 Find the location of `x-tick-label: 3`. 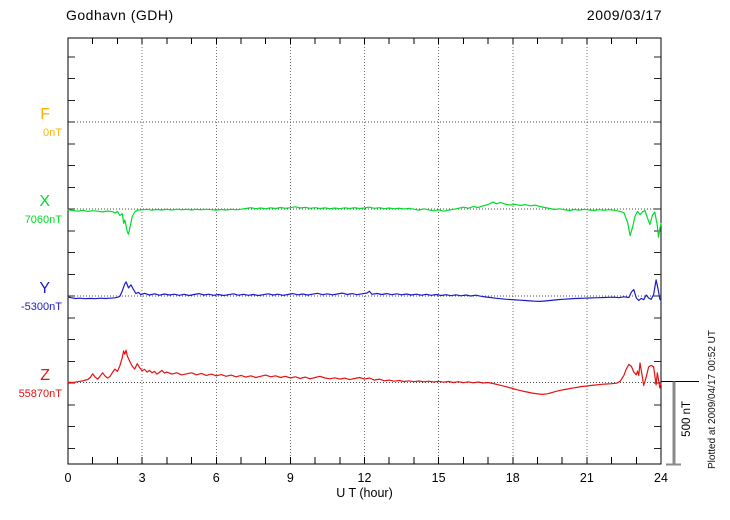

x-tick-label: 3 is located at coordinates (142, 478).